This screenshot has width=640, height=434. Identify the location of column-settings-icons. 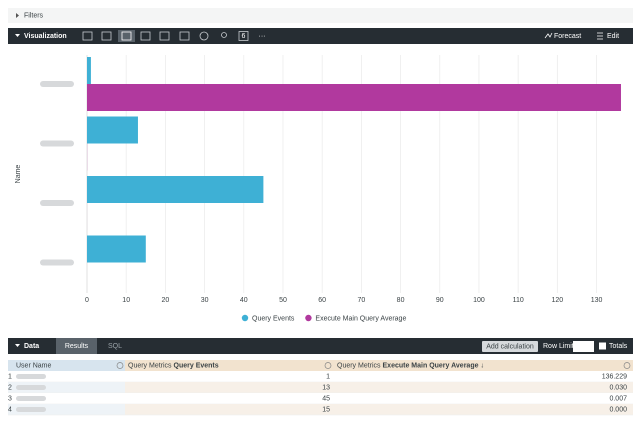
(373, 365).